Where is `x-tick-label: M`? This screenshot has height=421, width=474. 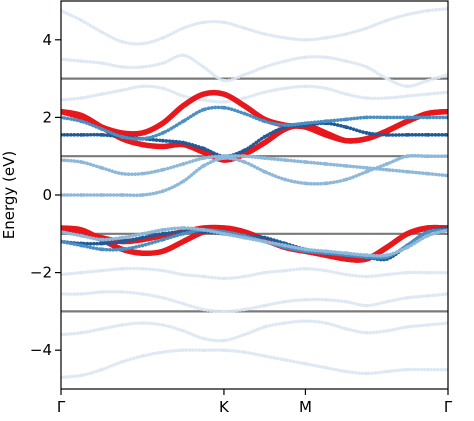
x-tick-label: M is located at coordinates (305, 407).